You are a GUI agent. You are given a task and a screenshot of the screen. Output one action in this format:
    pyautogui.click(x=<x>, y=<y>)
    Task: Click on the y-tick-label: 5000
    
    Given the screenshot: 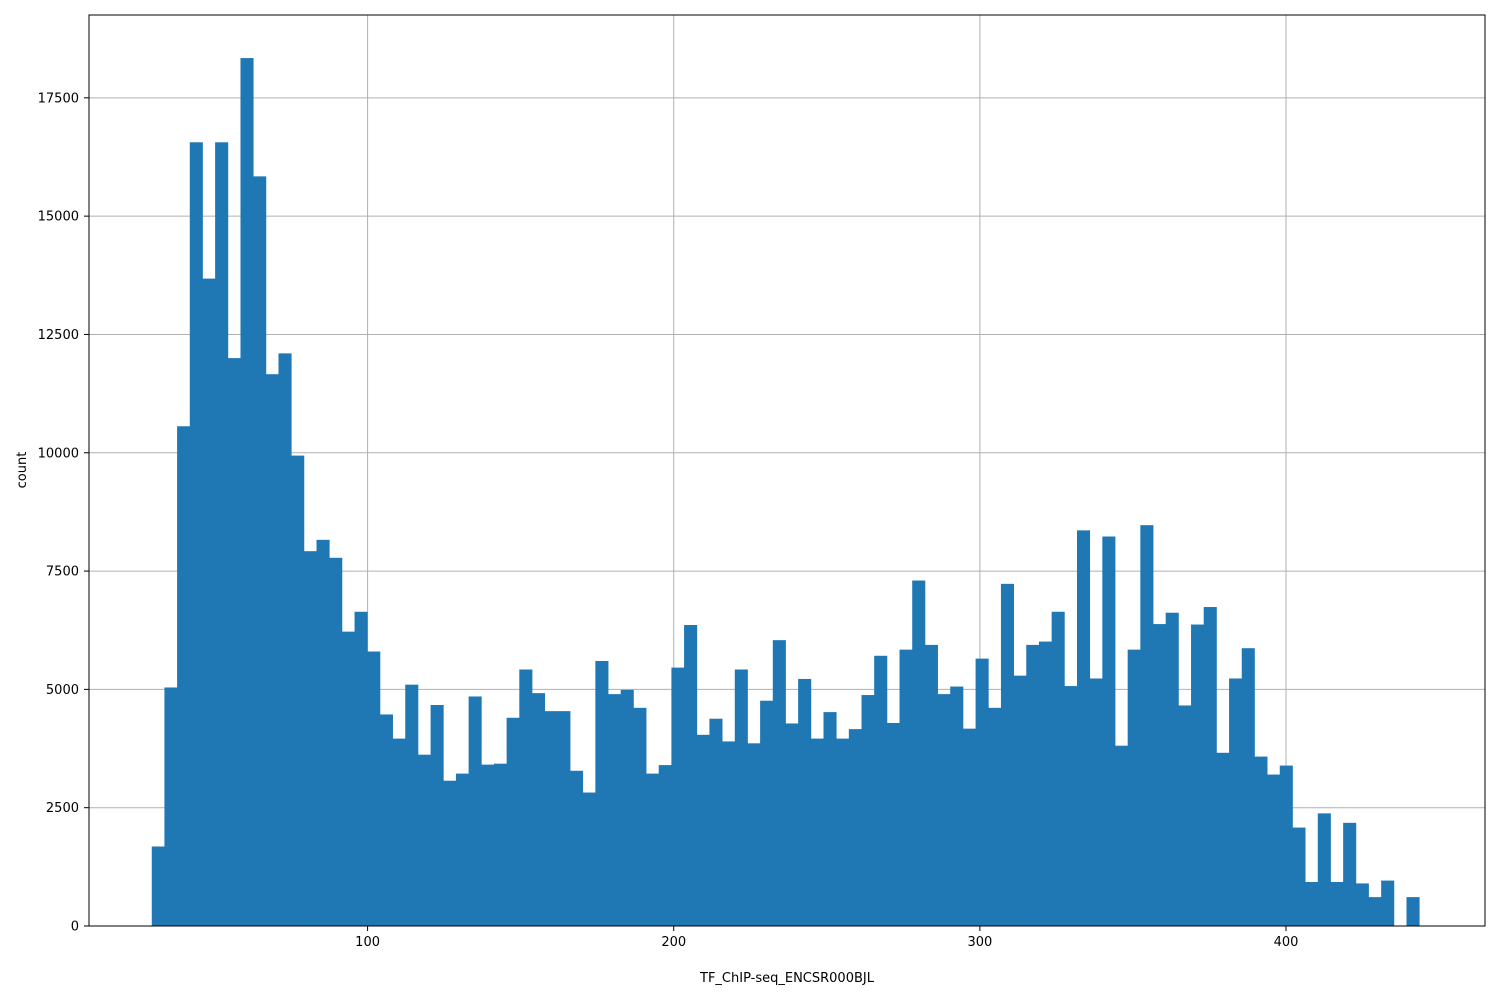 What is the action you would take?
    pyautogui.click(x=62, y=690)
    